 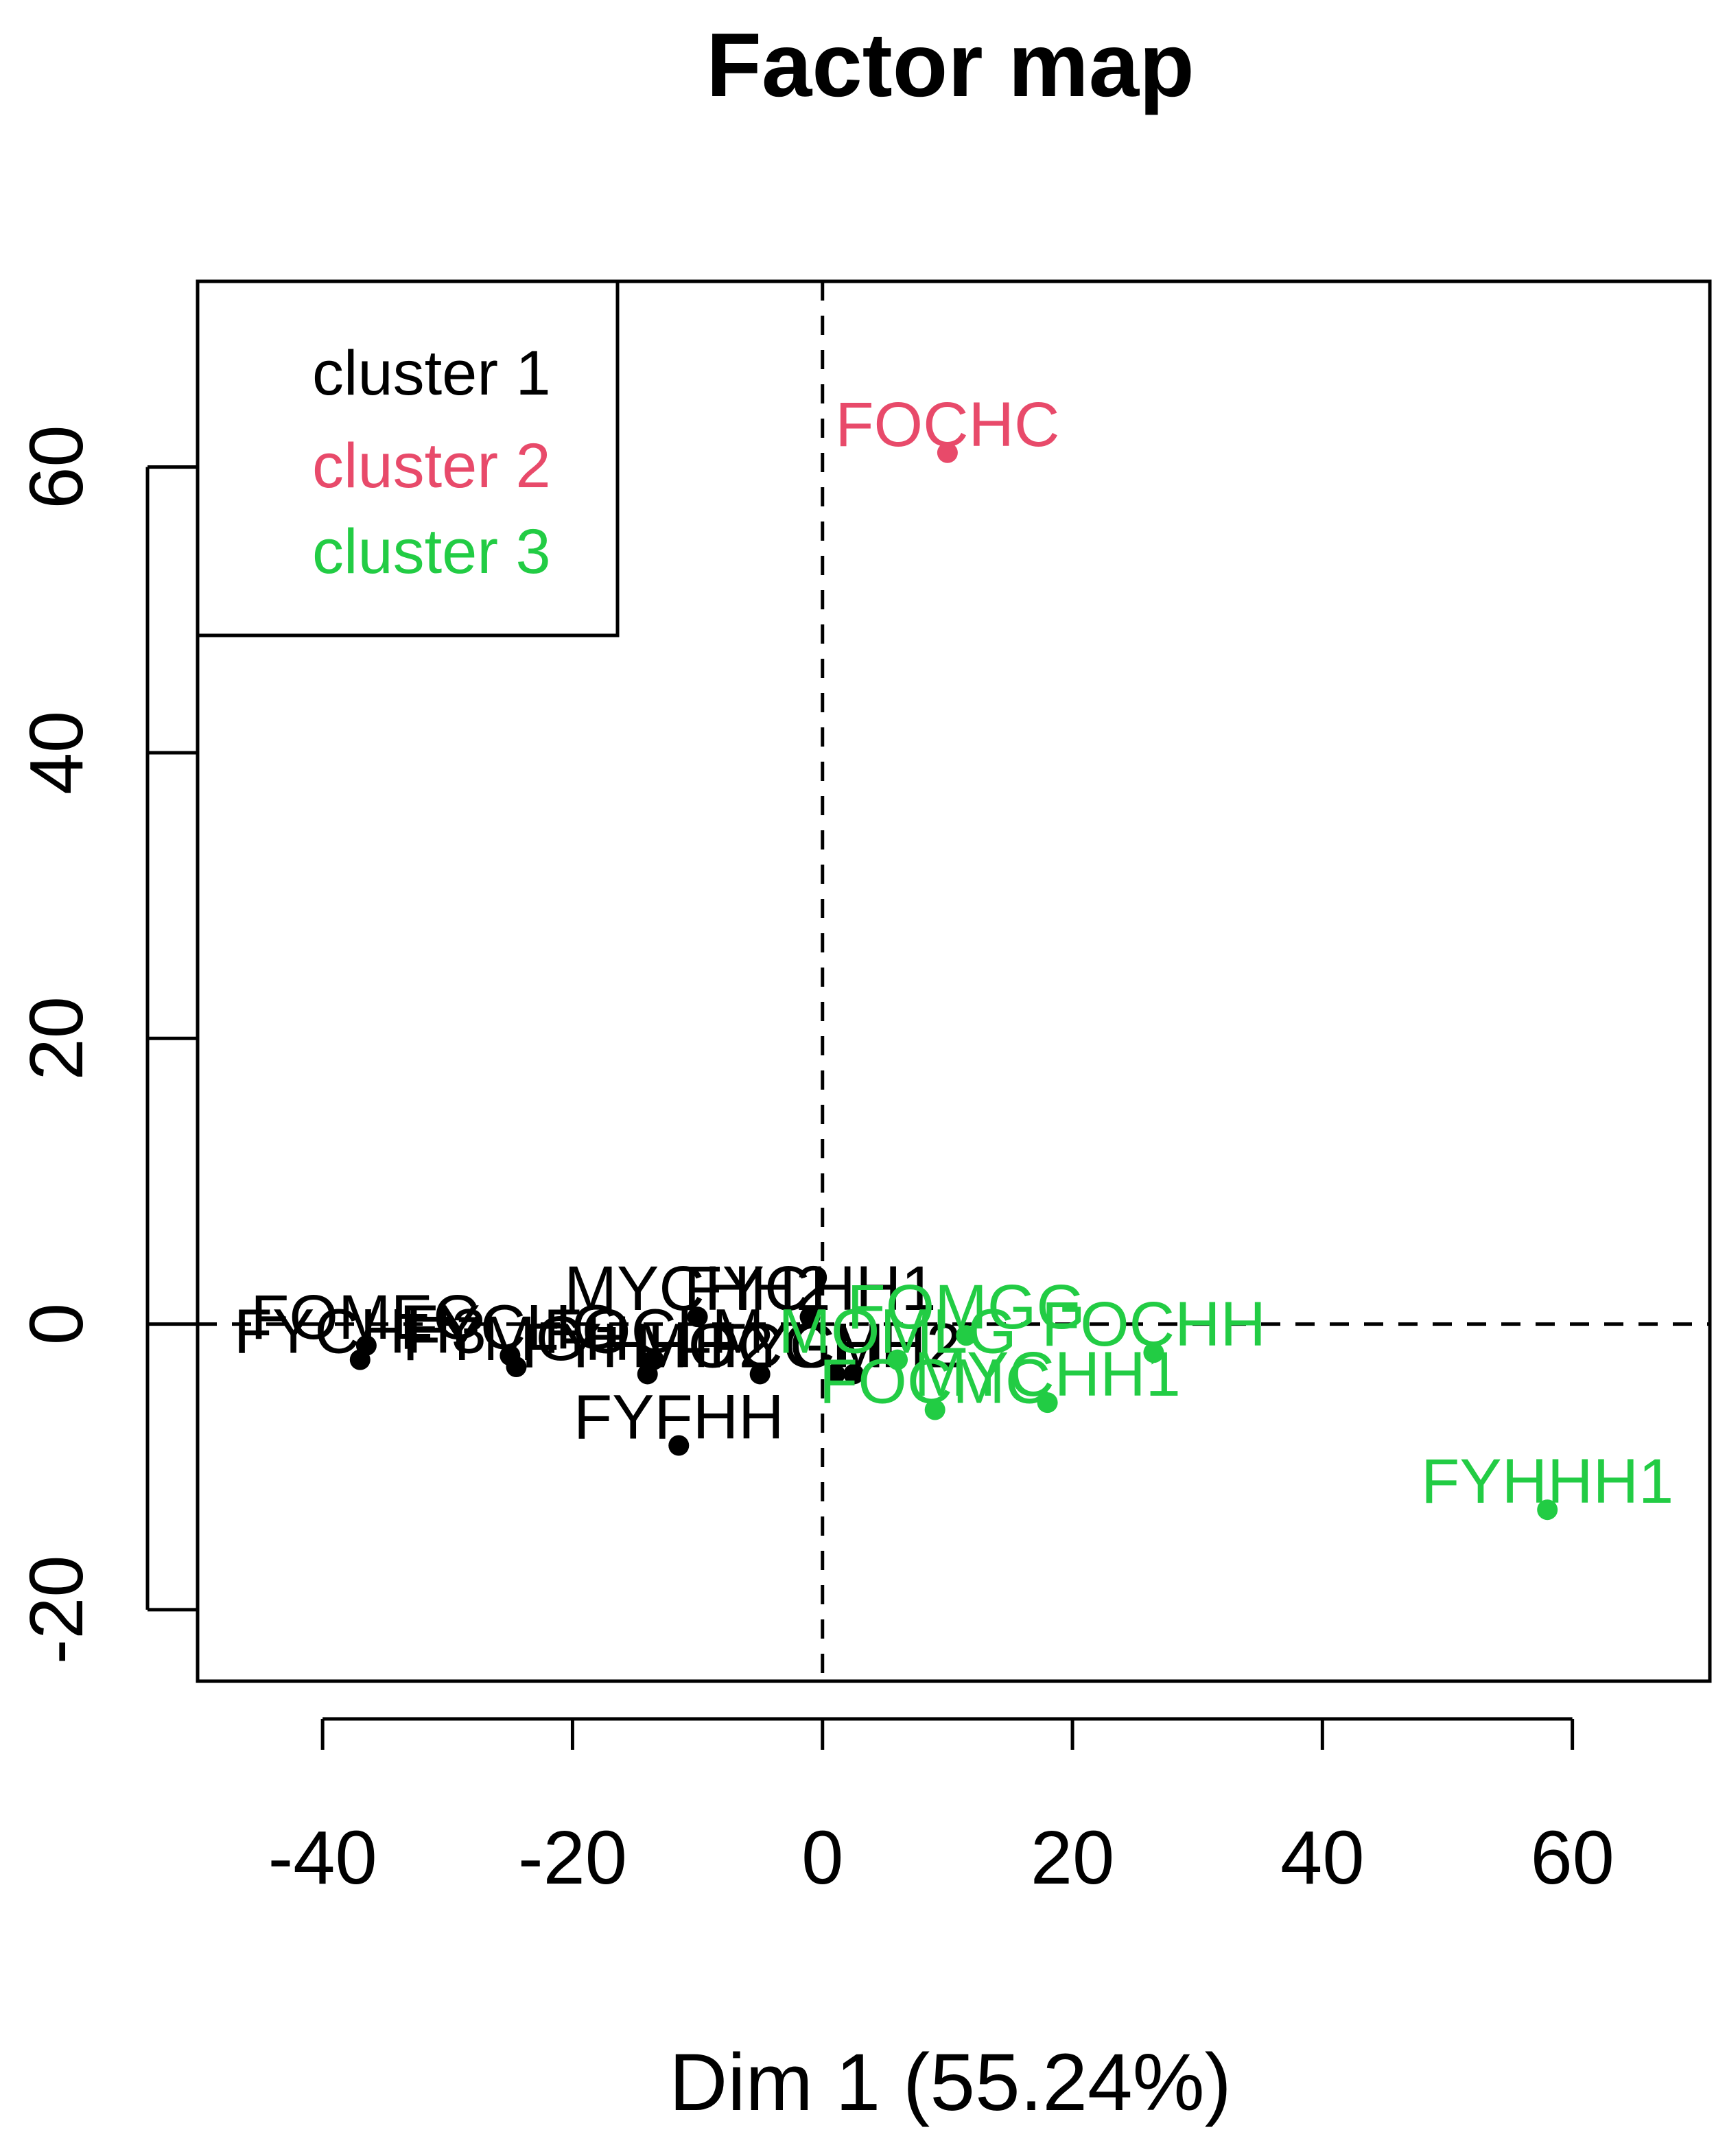 What do you see at coordinates (431, 552) in the screenshot?
I see `legend-entry-cluster-3: cluster 3` at bounding box center [431, 552].